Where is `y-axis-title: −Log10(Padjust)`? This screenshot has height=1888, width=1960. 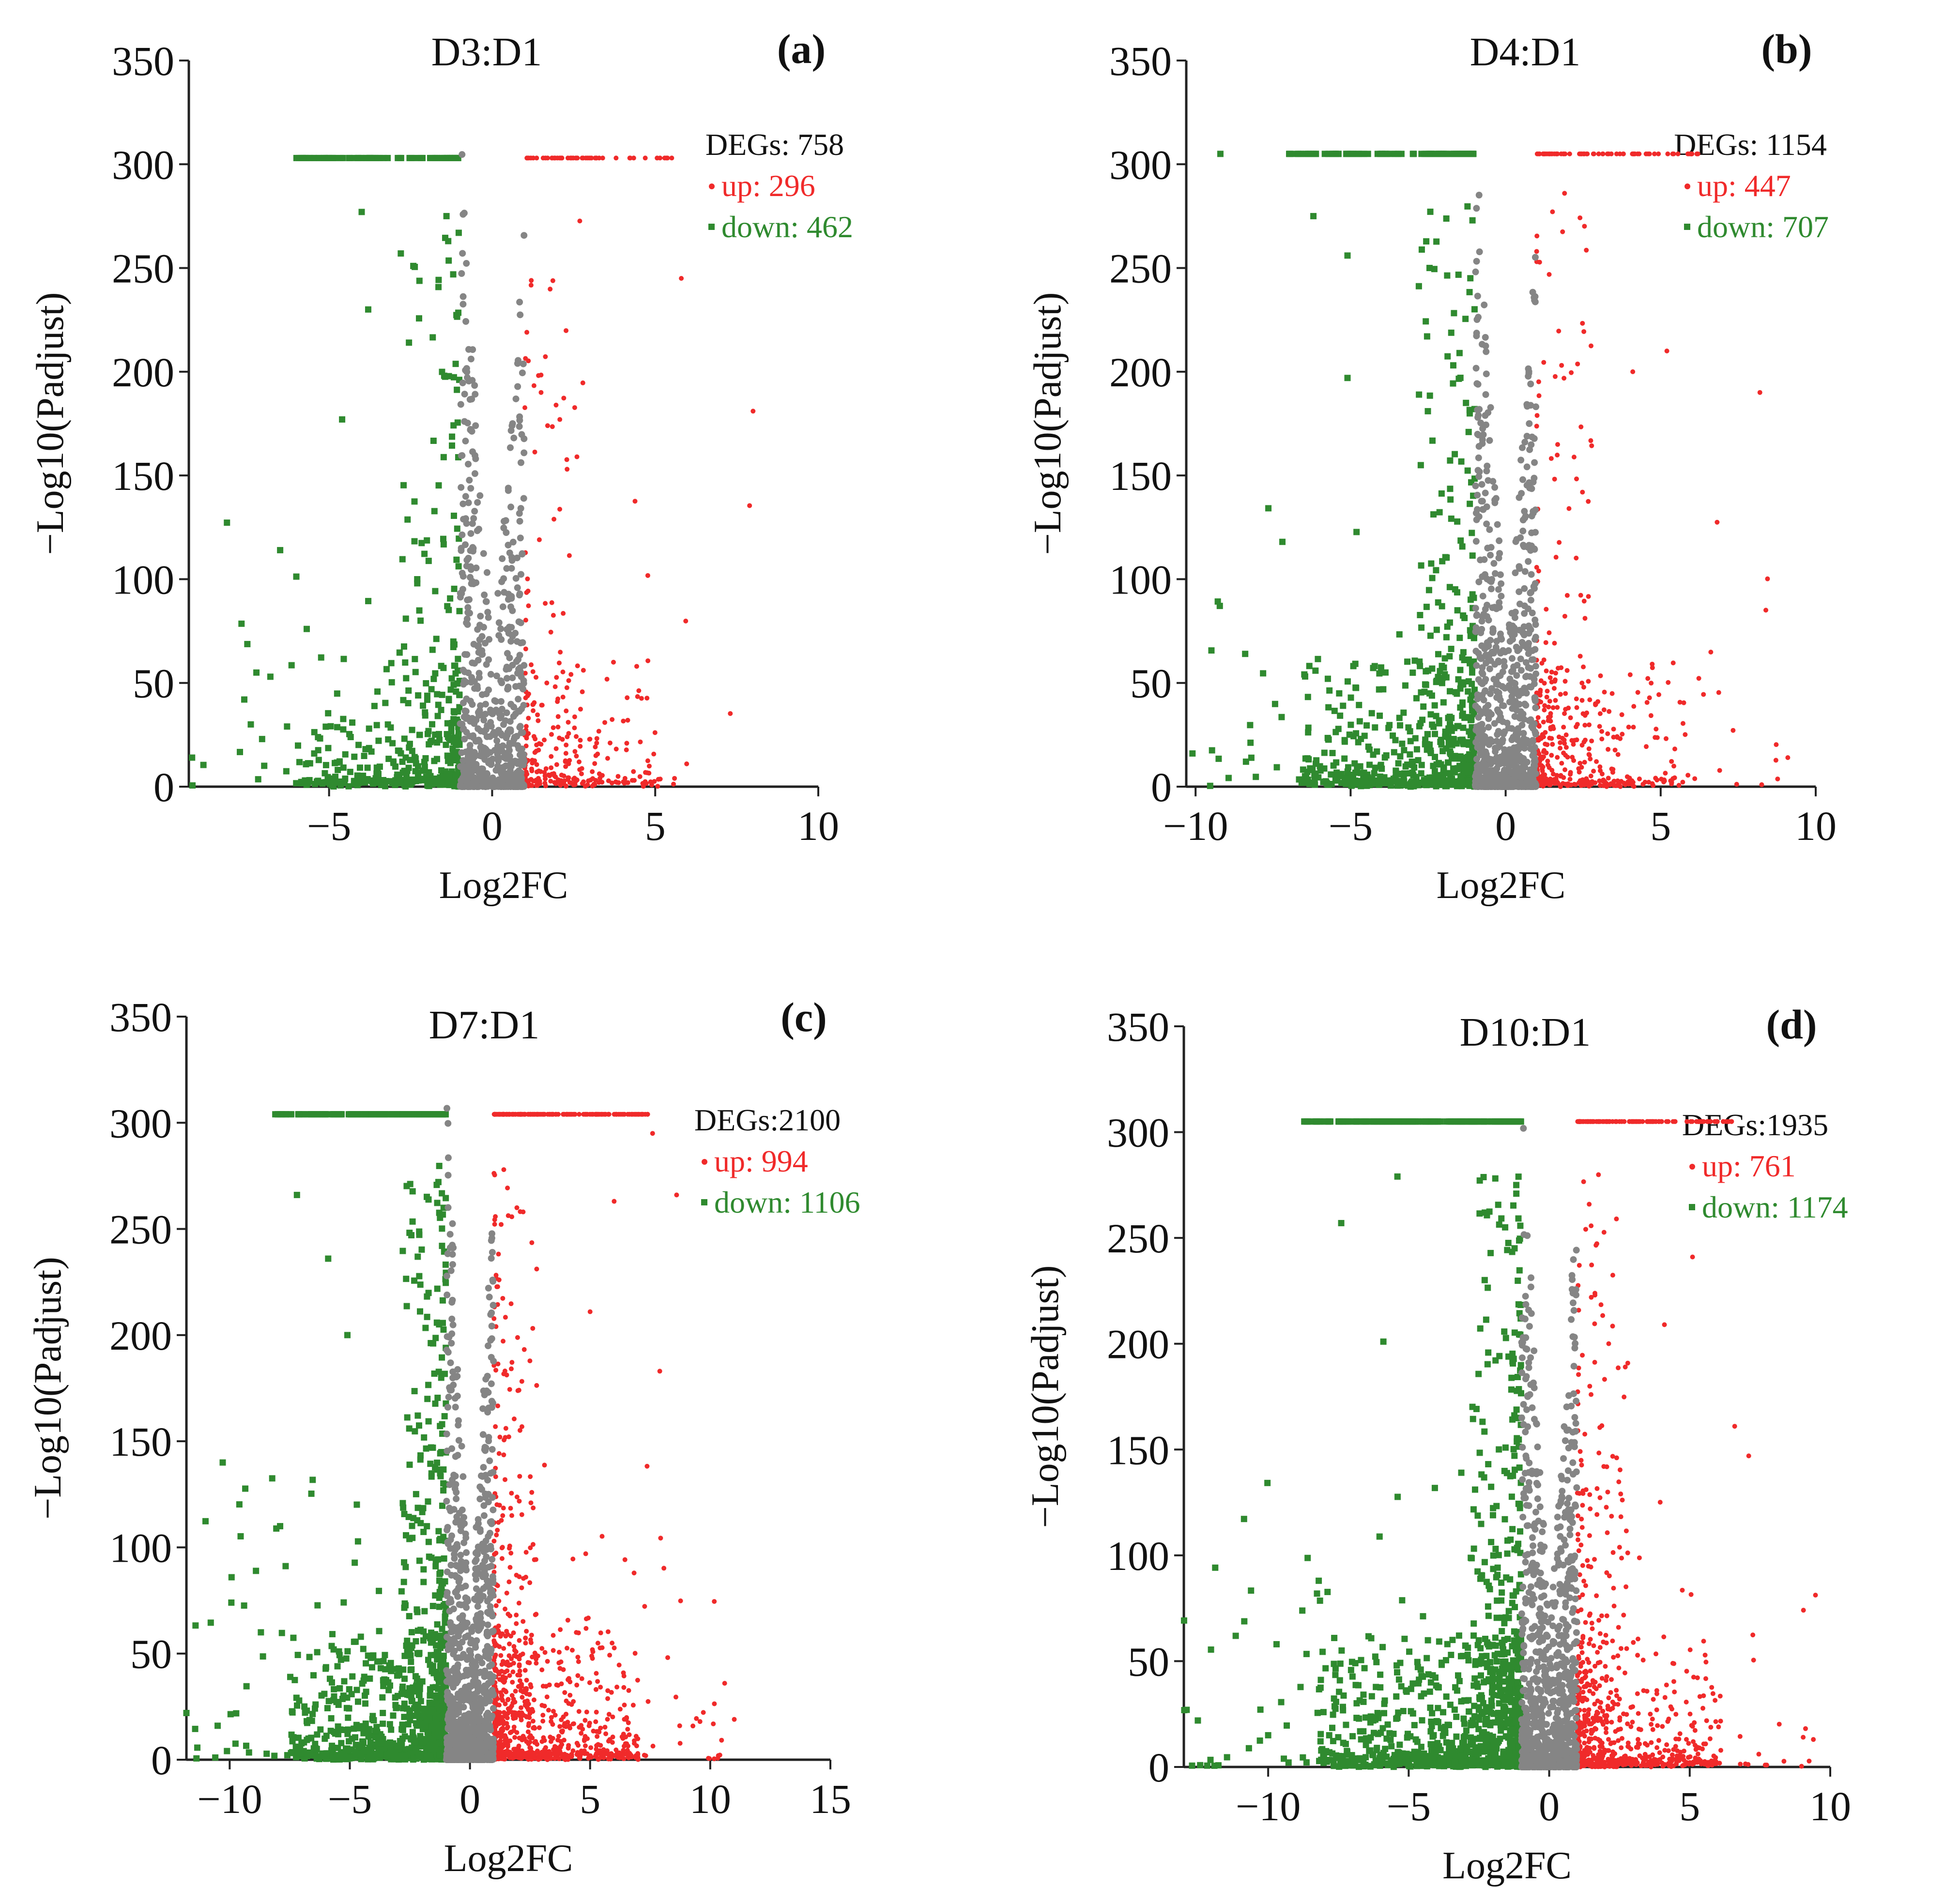
y-axis-title: −Log10(Padjust) is located at coordinates (50, 423).